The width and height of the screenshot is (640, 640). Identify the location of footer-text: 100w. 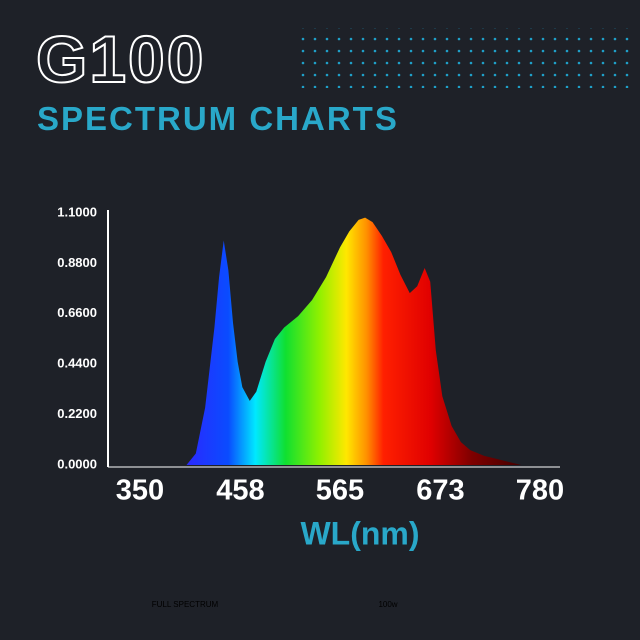
(387, 604).